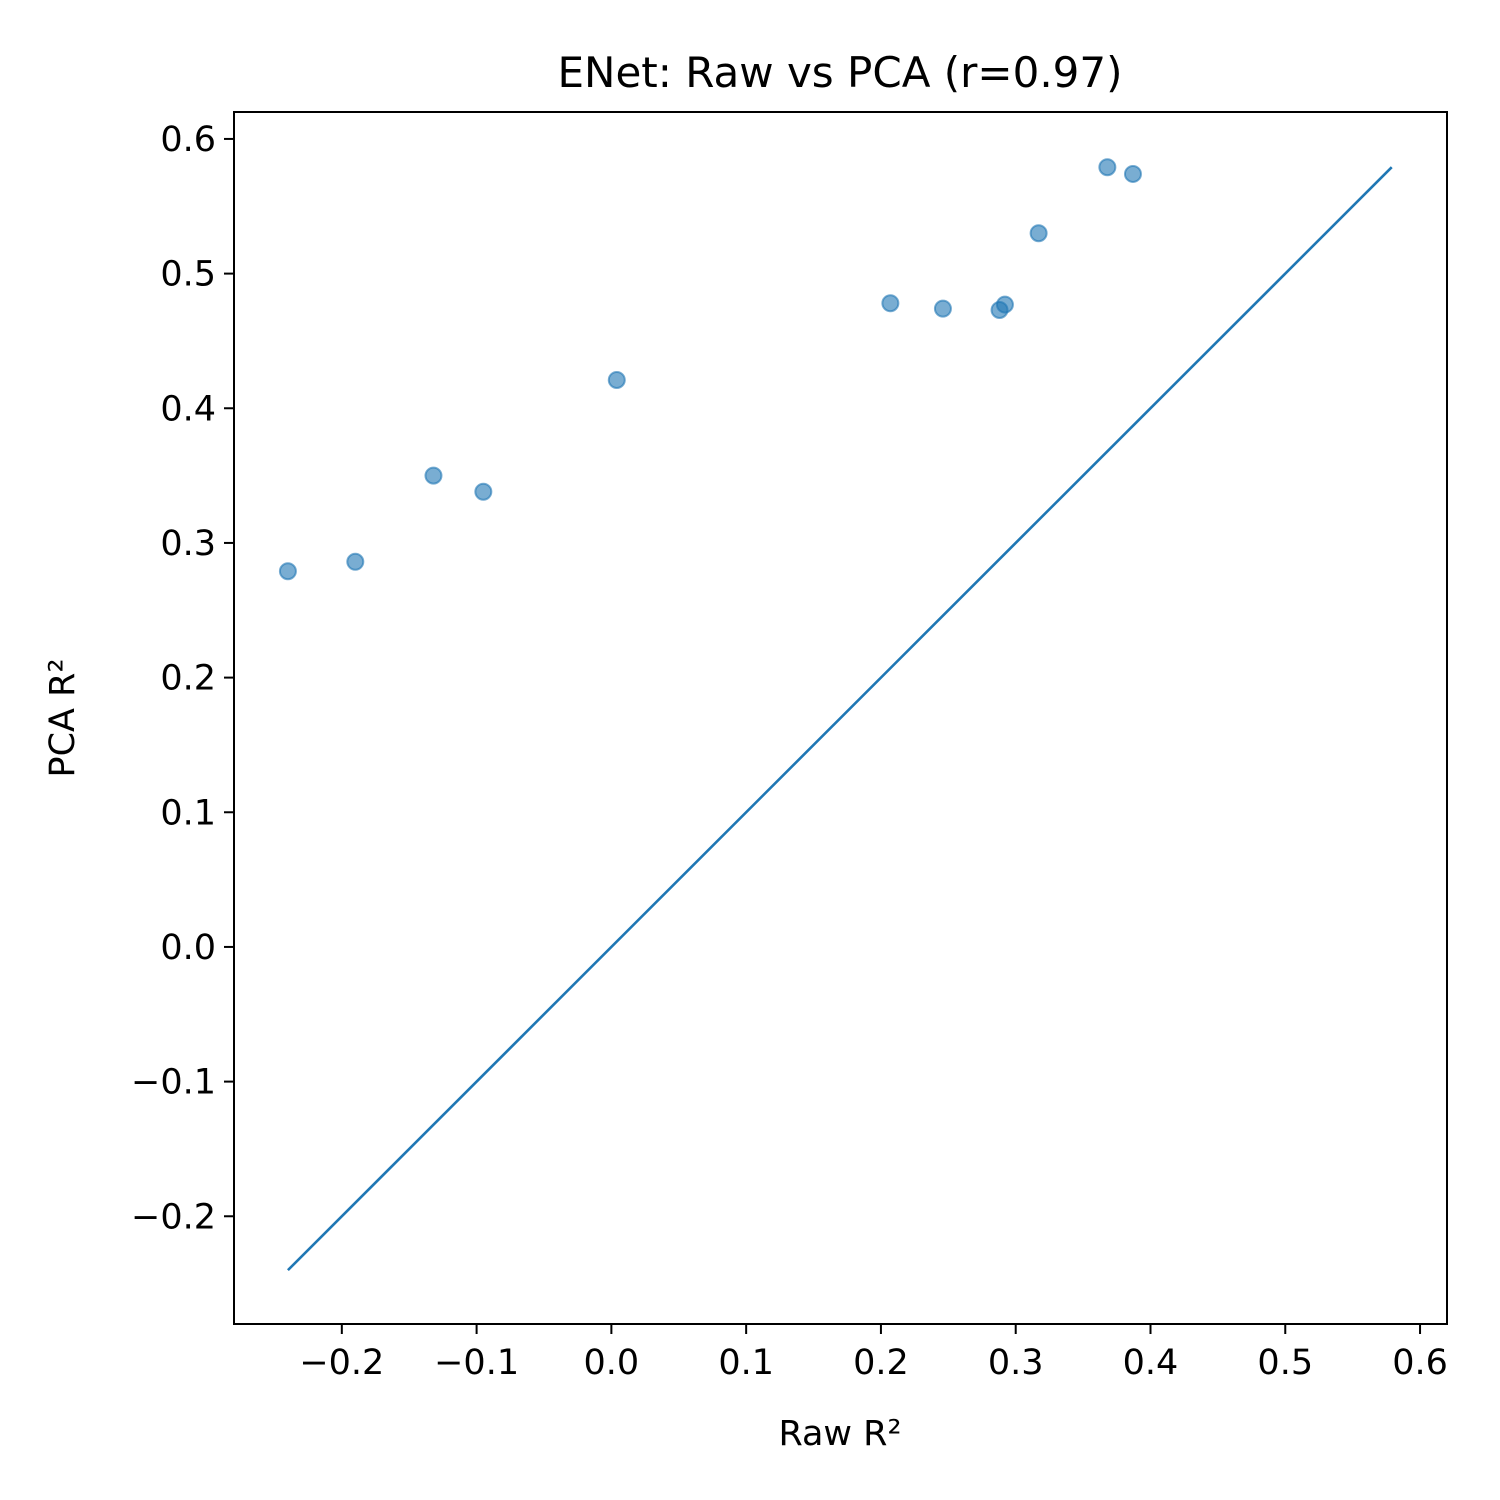 This screenshot has width=1500, height=1500. I want to click on x-axis: −0.2 −0.1 0.0 0.1 0.2 0.3 0.4 0.5 0.6, so click(873, 1353).